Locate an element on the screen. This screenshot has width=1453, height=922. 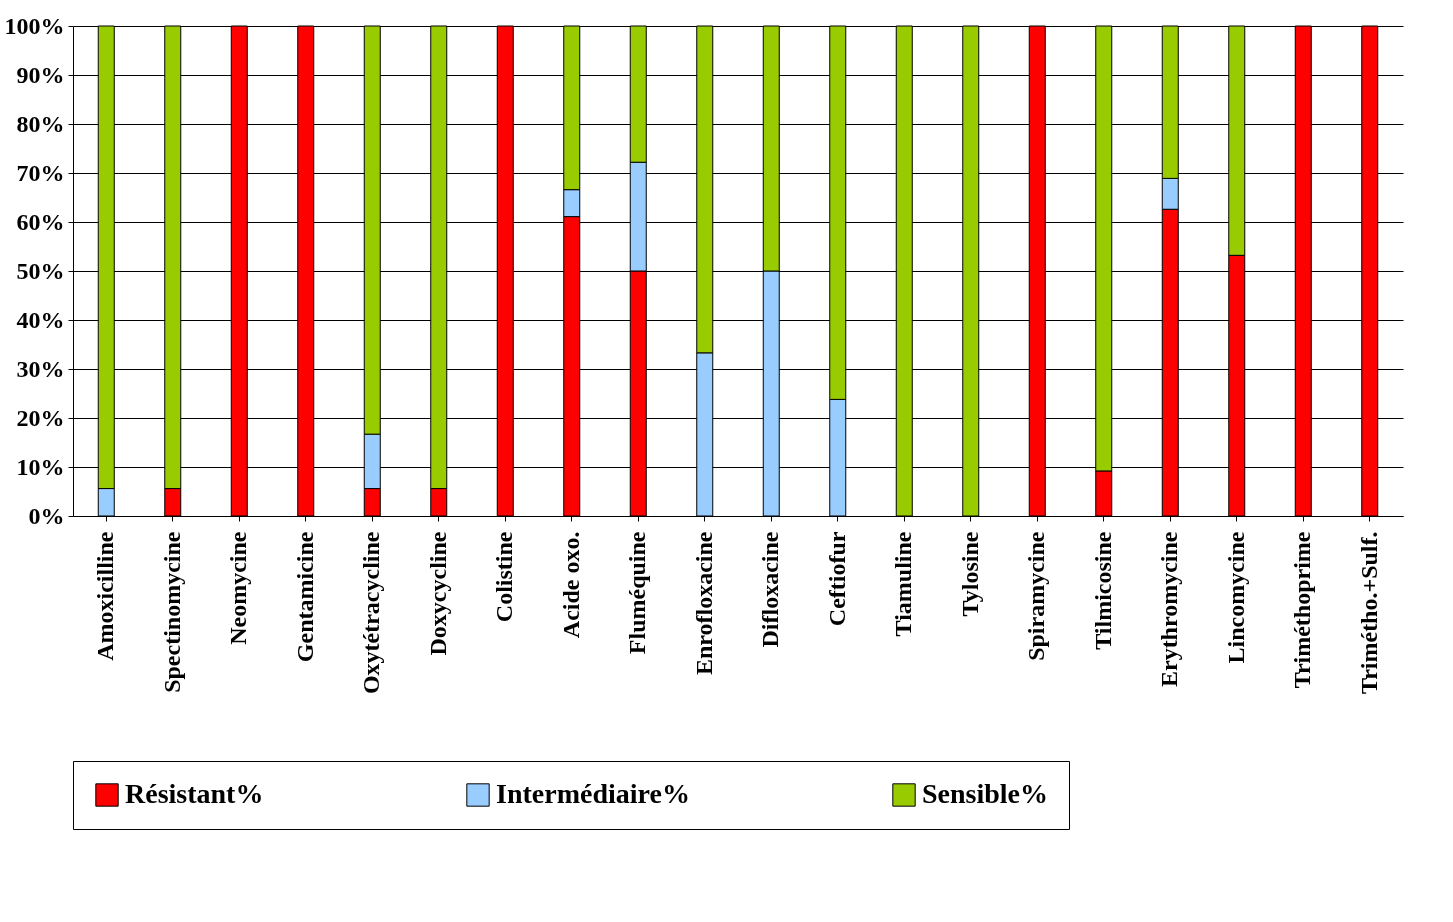
x-tick-label: Tiamuline is located at coordinates (903, 584).